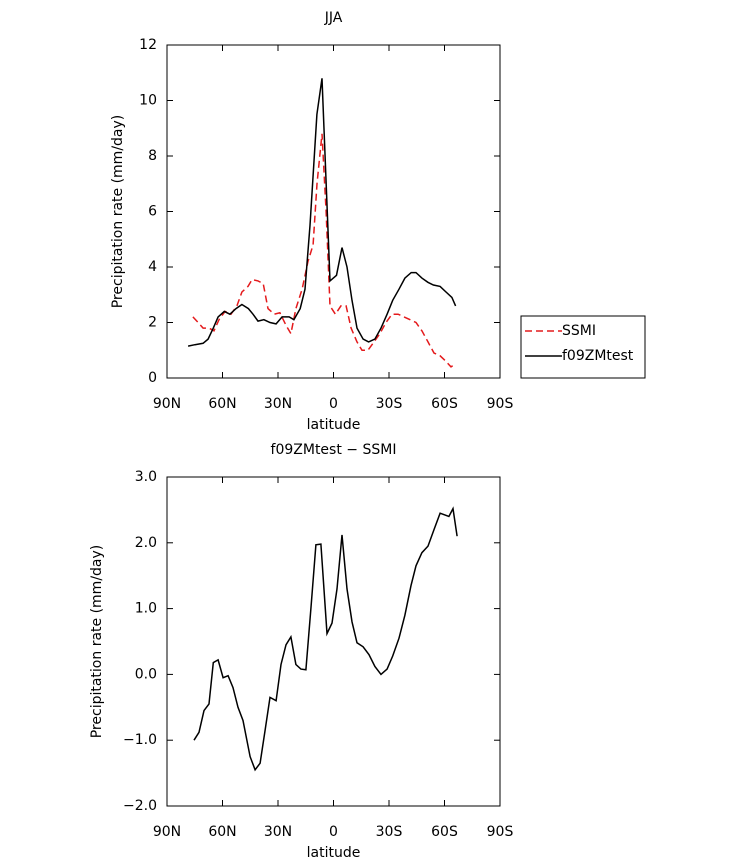  I want to click on y-tick-label: 6, so click(152, 212).